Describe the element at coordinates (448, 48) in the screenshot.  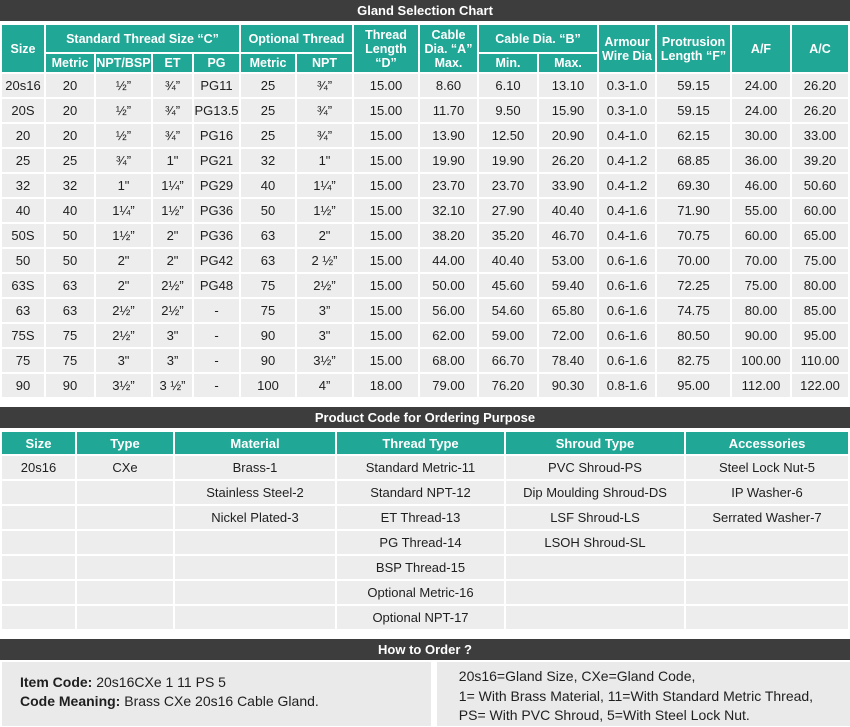
I see `col-header-cable-dia-a: Cable Dia. “A” Max.` at that location.